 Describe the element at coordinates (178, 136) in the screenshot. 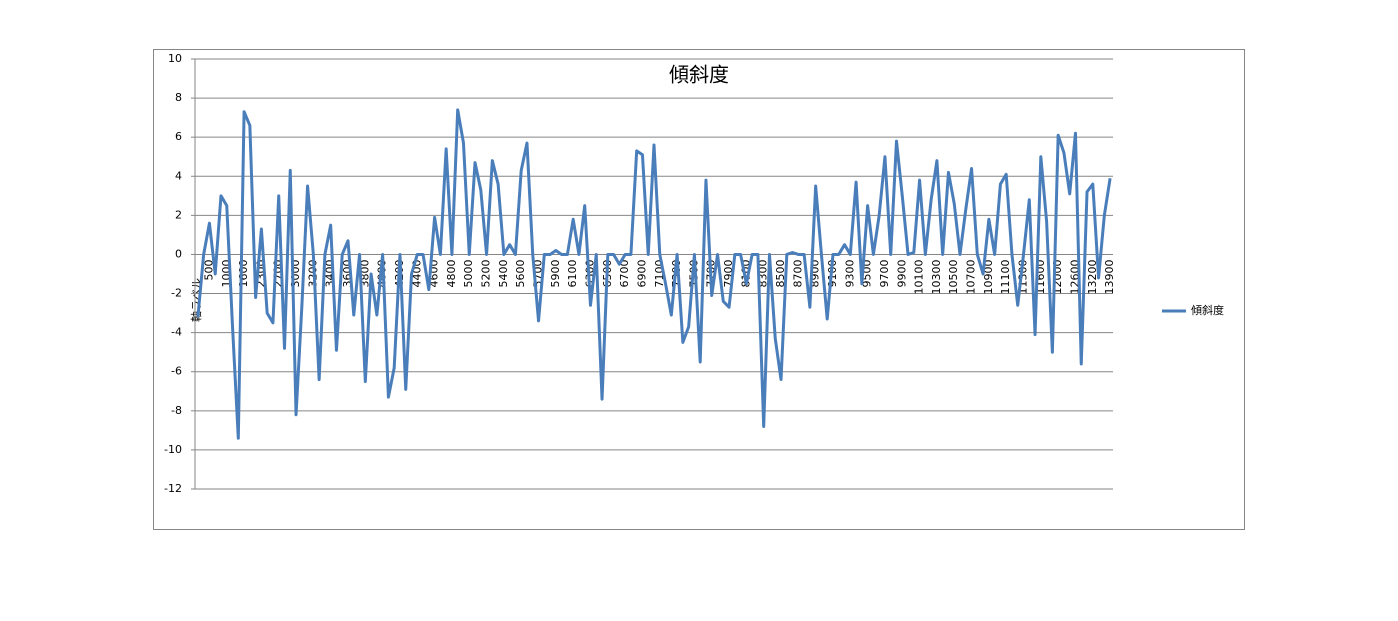

I see `y-tick-label: 6` at that location.